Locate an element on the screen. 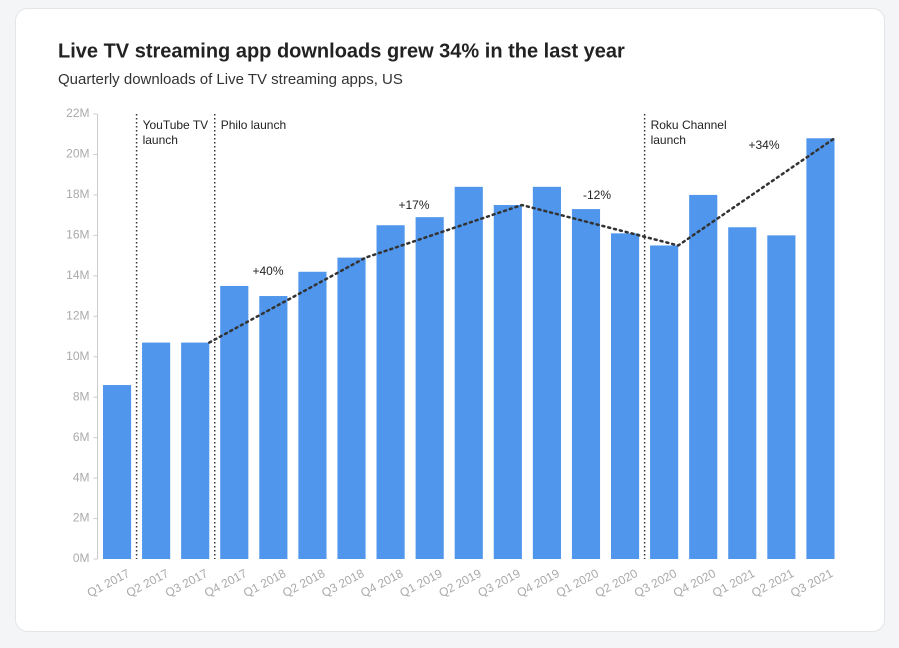  y-tick-label: 10M is located at coordinates (77, 356).